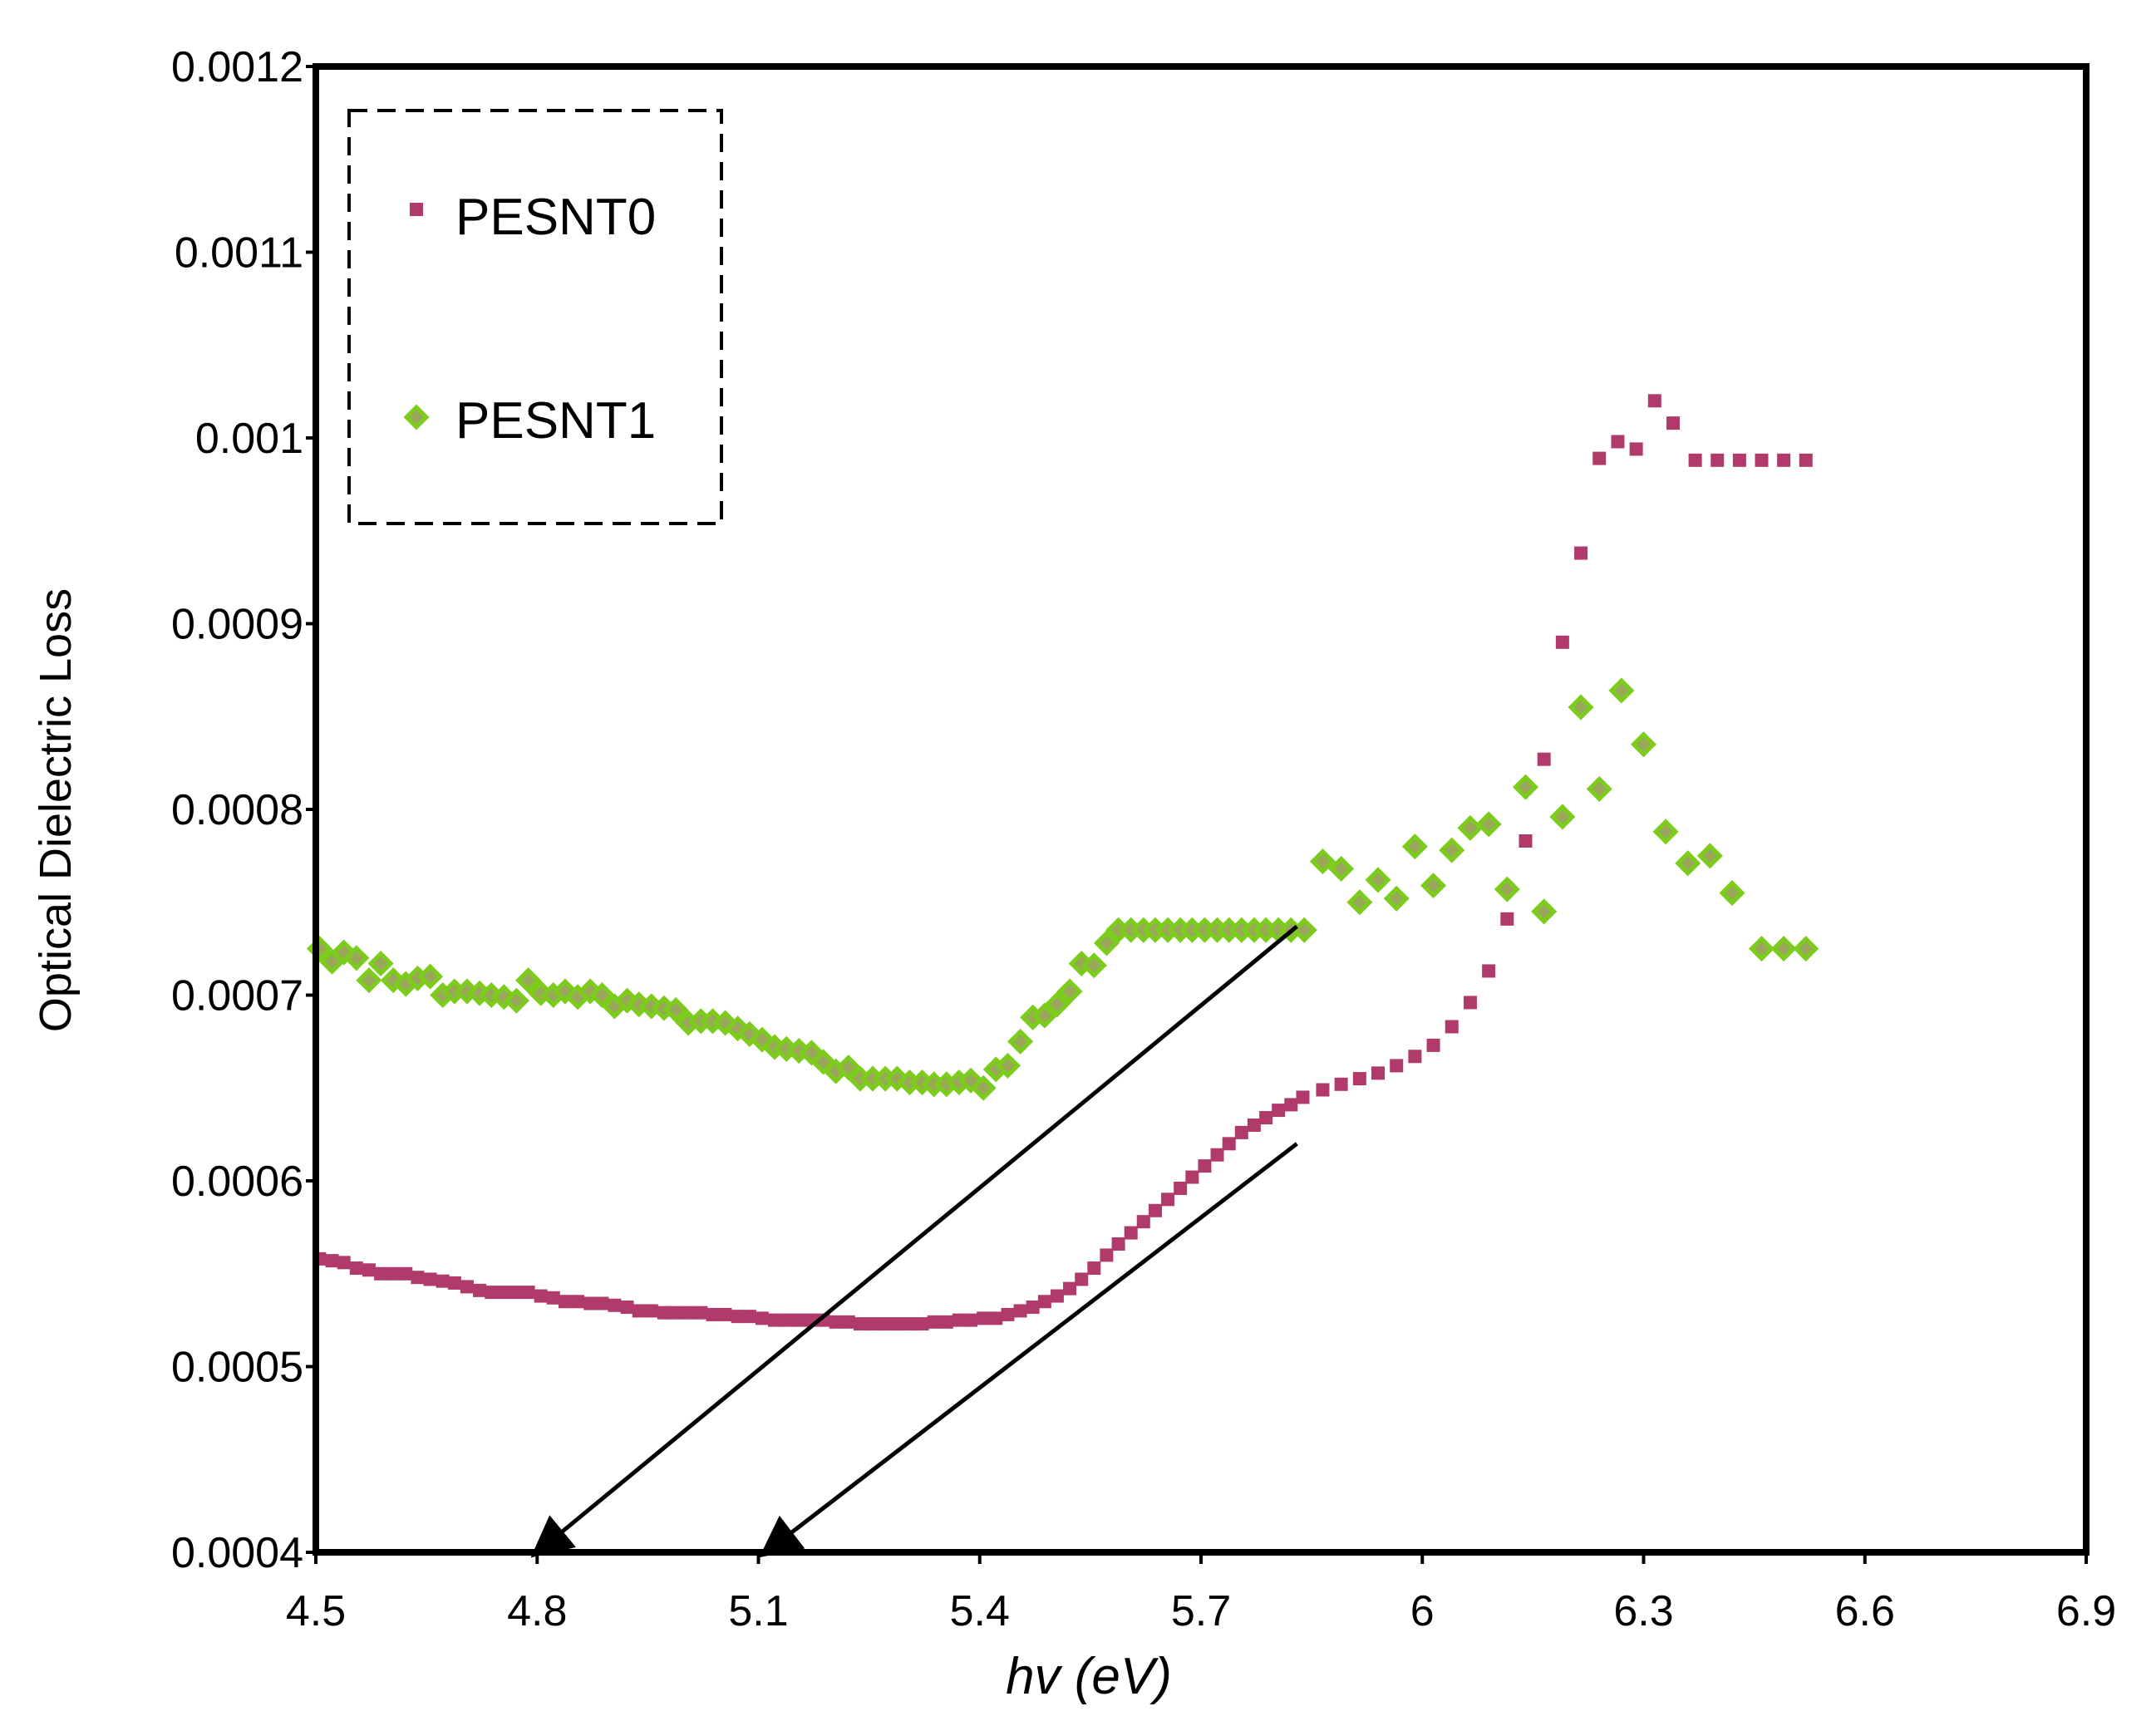  What do you see at coordinates (1089, 1676) in the screenshot?
I see `x-axis-title: hv (eV)` at bounding box center [1089, 1676].